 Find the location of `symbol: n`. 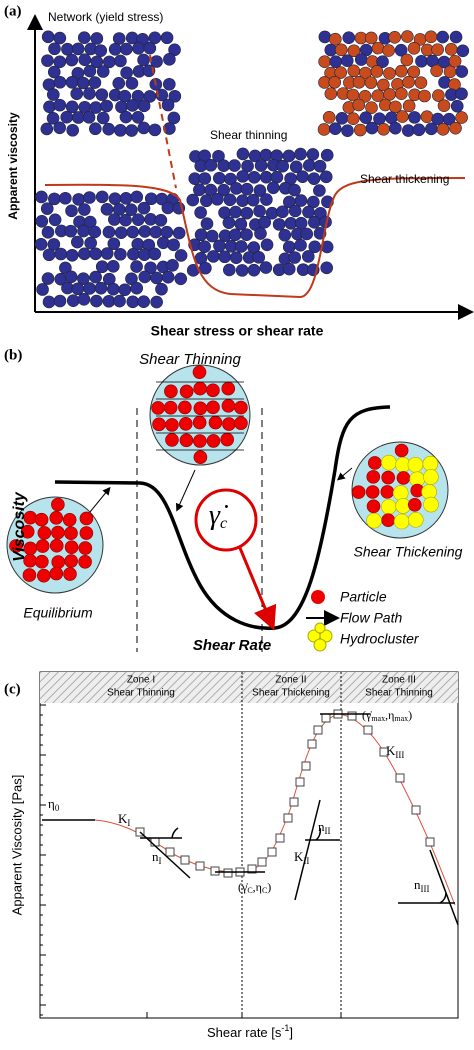

symbol: n is located at coordinates (417, 884).